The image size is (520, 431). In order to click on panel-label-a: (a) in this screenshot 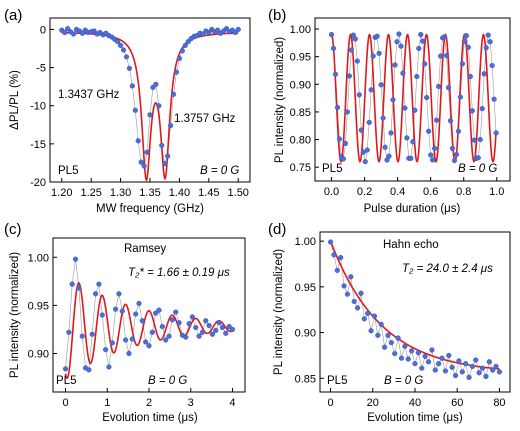, I will do `click(13, 15)`.